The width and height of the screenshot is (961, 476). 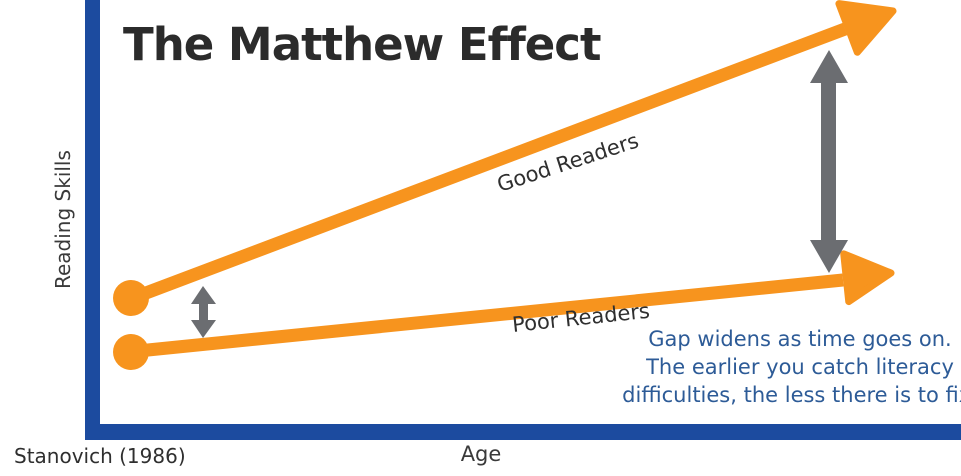 What do you see at coordinates (799, 367) in the screenshot?
I see `gap-annotation-line2: The earlier you catch literacy` at bounding box center [799, 367].